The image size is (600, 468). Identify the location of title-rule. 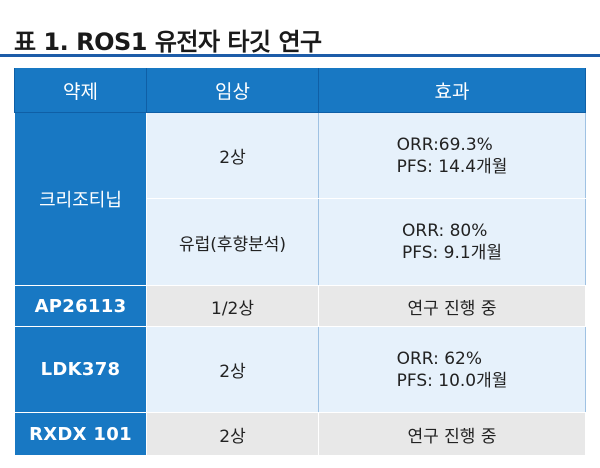
(300, 55).